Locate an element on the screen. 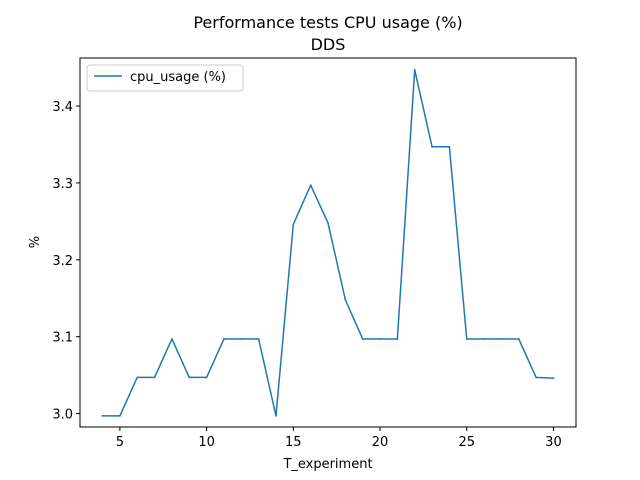 This screenshot has height=480, width=640. x-axis-label: T_experiment is located at coordinates (327, 464).